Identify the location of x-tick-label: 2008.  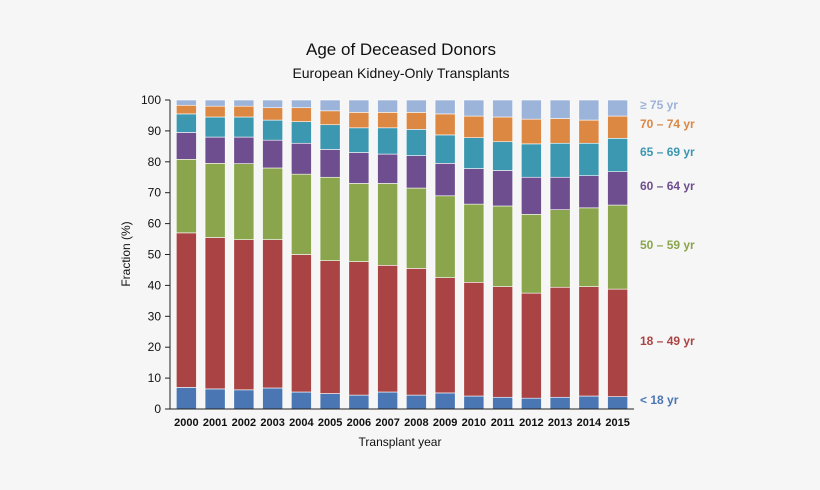
(416, 423).